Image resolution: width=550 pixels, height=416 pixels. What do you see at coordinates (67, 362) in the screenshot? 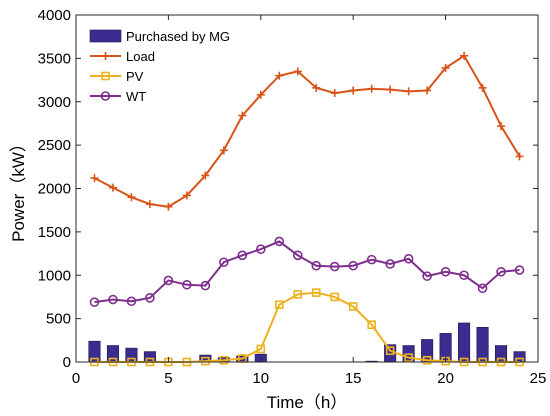
I see `y-tick-label: 0` at bounding box center [67, 362].